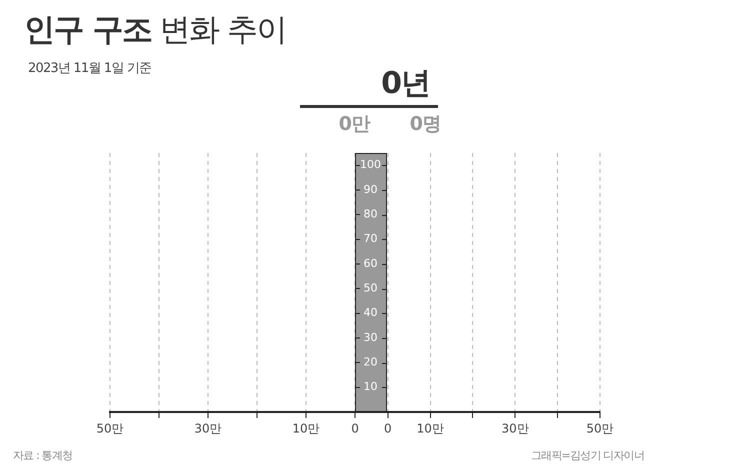 Image resolution: width=740 pixels, height=470 pixels. What do you see at coordinates (371, 362) in the screenshot?
I see `y-tick-label: 20` at bounding box center [371, 362].